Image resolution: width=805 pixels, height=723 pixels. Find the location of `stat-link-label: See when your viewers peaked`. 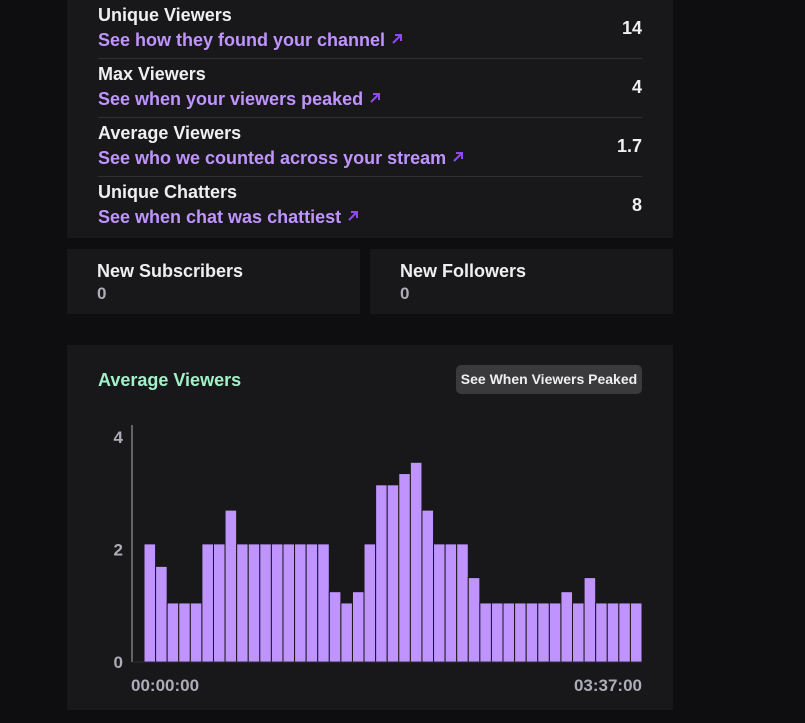

stat-link-label: See when your viewers peaked is located at coordinates (231, 99).